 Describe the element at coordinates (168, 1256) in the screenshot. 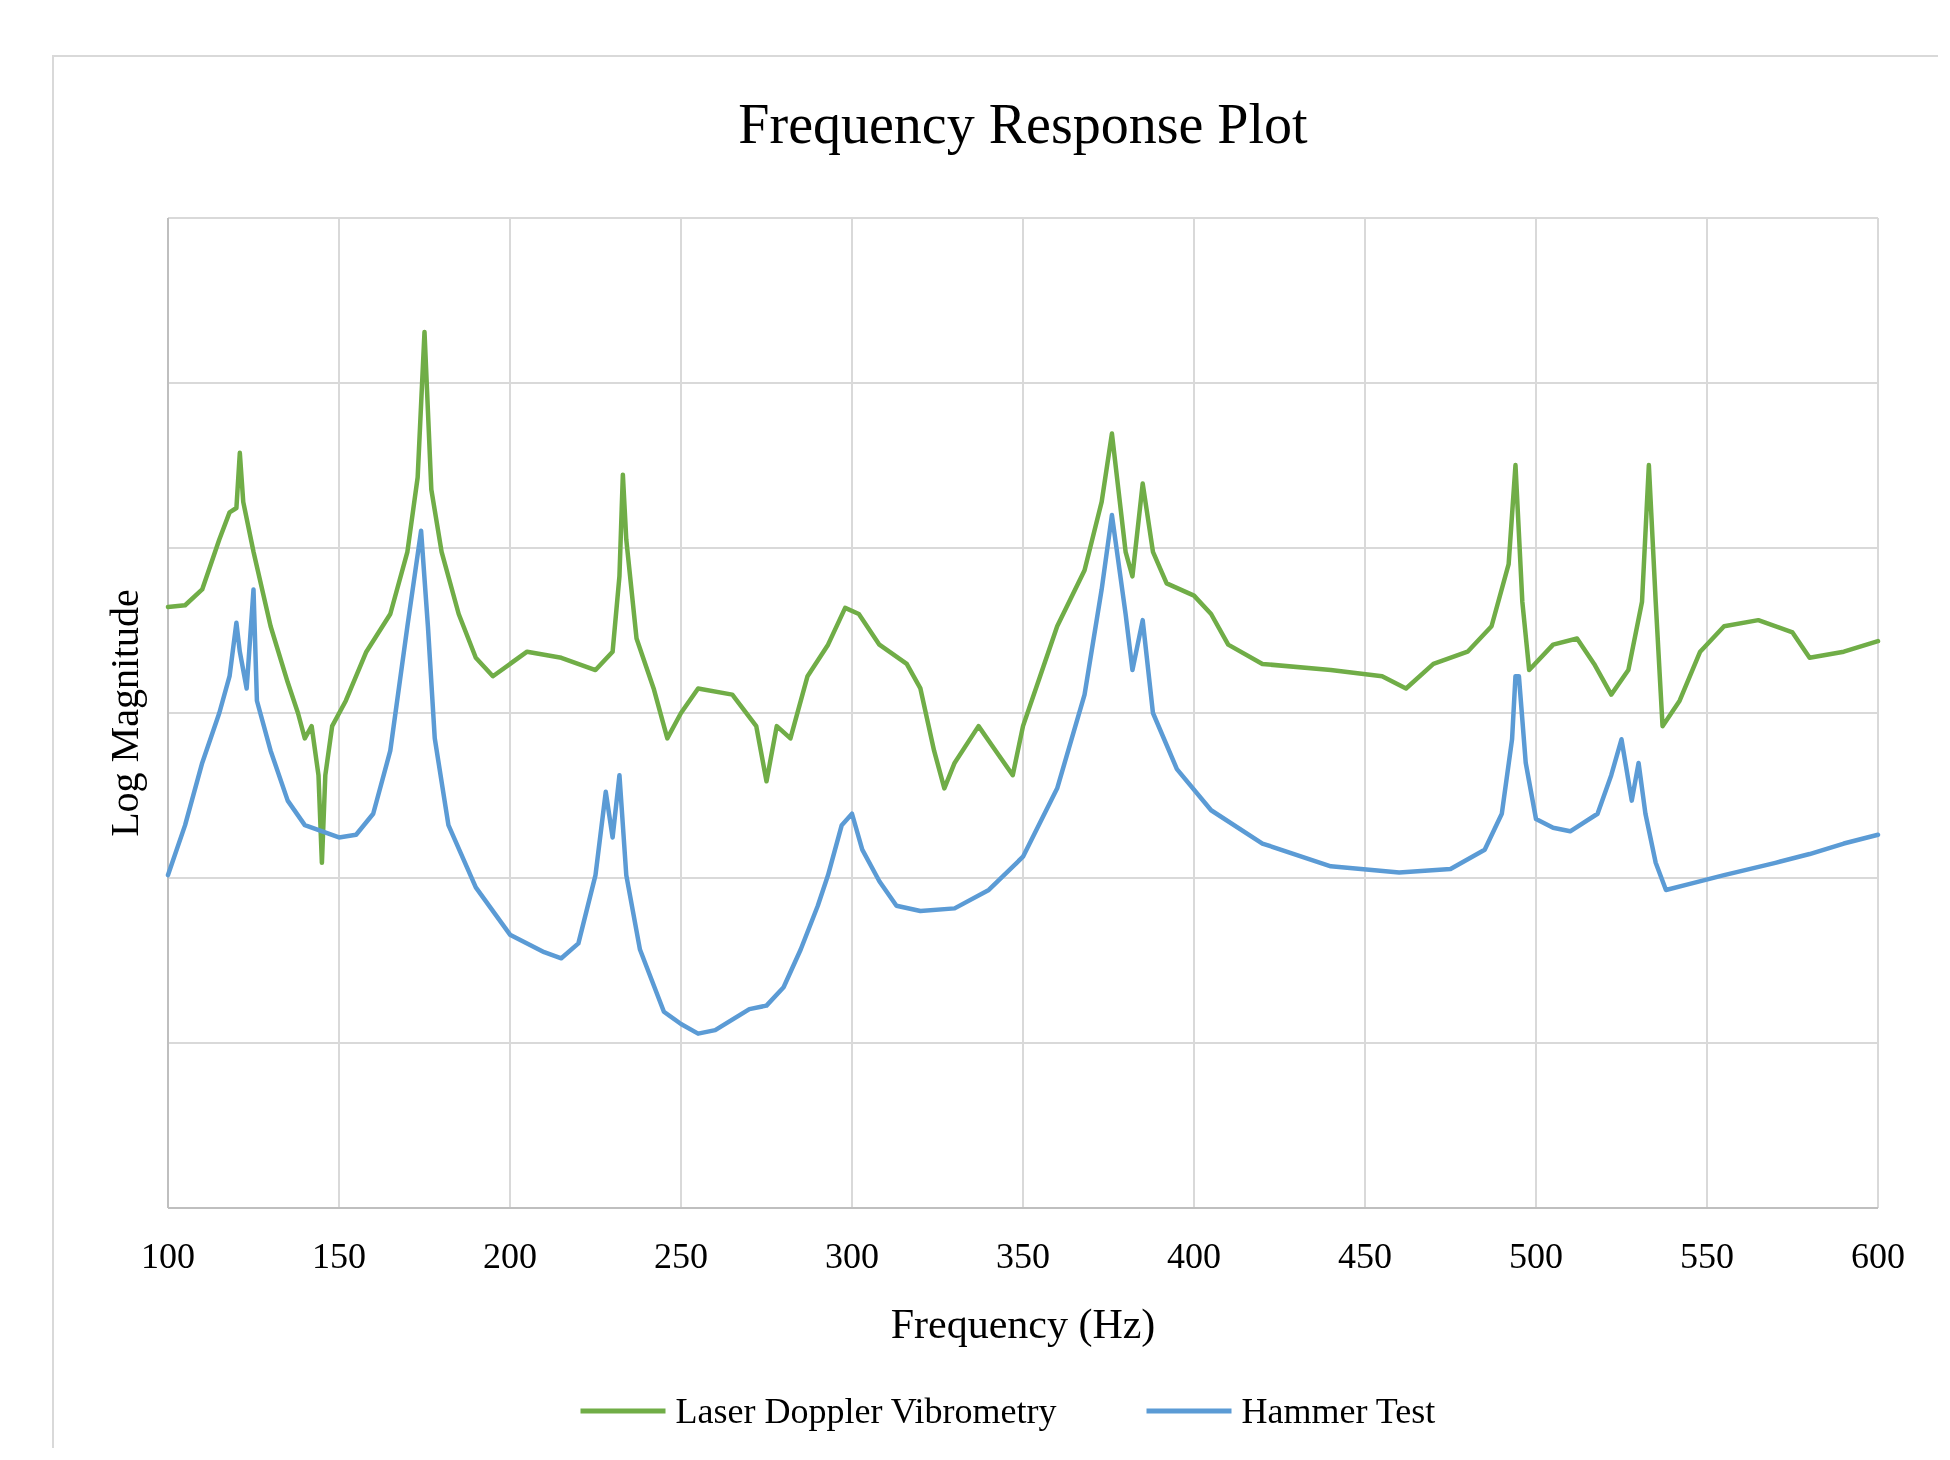

I see `x-tick-label: 100` at that location.